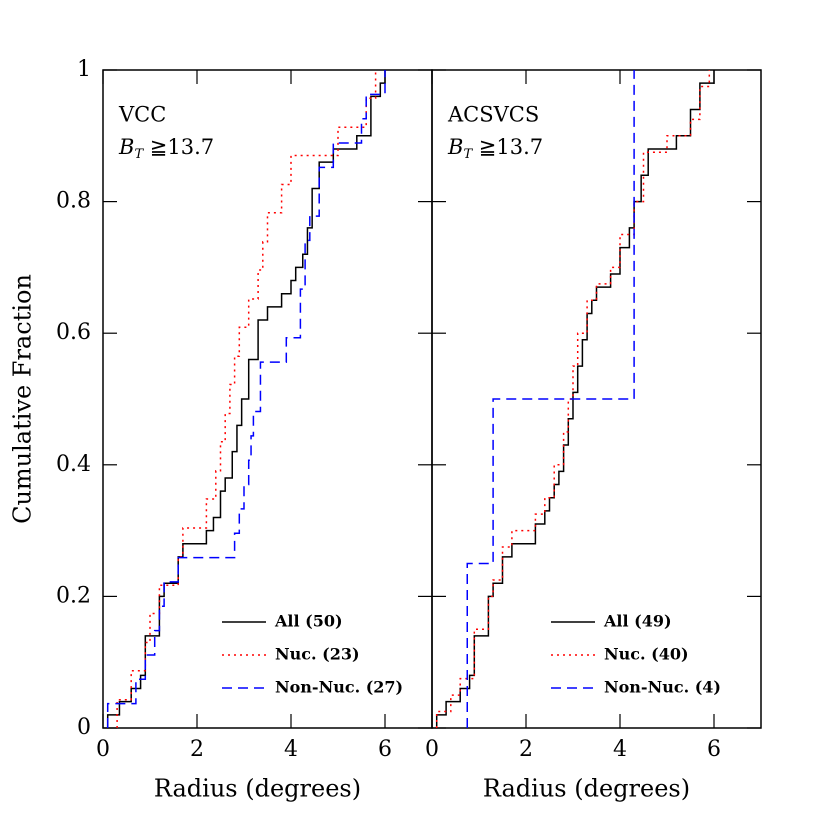  I want to click on panel-label: VCC, so click(142, 115).